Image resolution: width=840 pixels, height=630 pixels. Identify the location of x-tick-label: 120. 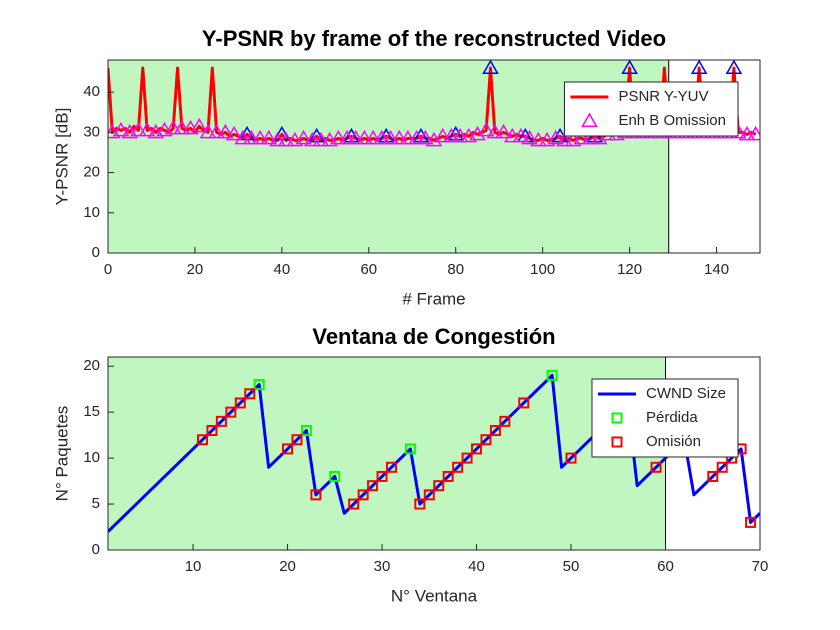
(629, 269).